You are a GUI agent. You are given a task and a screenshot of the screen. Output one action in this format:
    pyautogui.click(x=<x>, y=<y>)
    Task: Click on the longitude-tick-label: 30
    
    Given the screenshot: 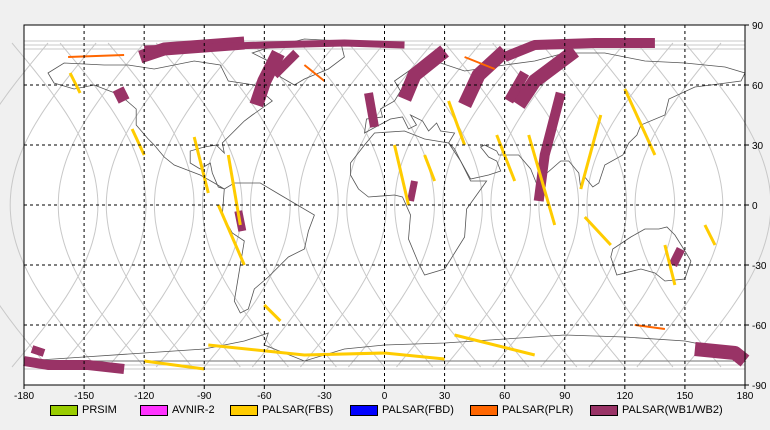 What is the action you would take?
    pyautogui.click(x=445, y=396)
    